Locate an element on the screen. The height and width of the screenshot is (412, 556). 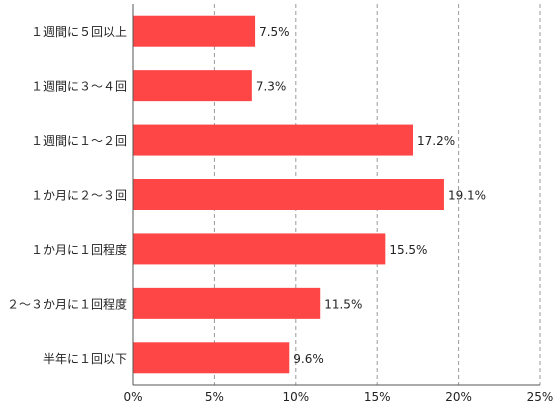
x-tick-label-5: 25% is located at coordinates (540, 397).